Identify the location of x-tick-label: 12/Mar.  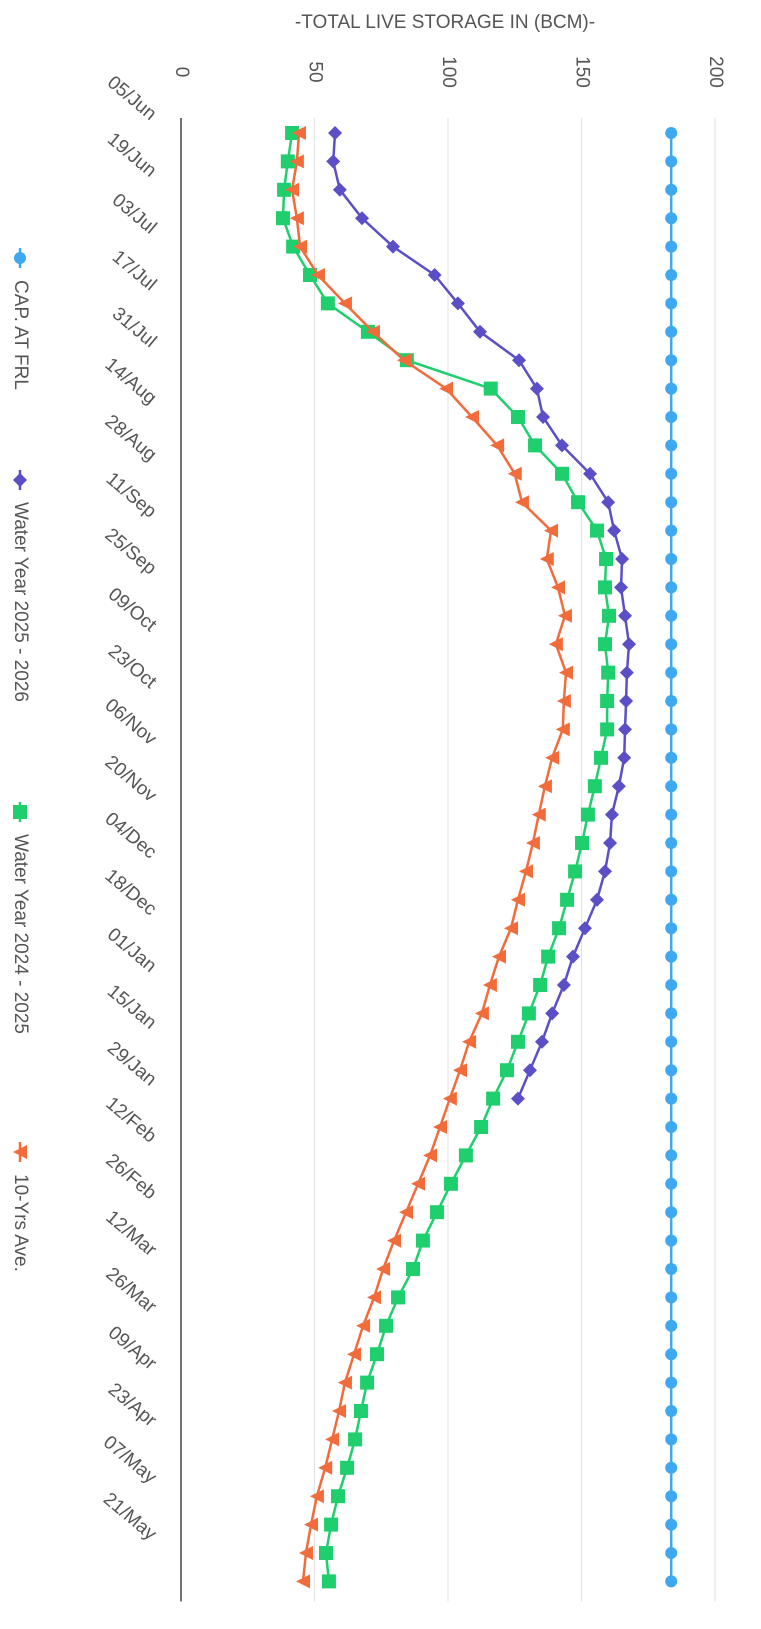
(130, 1234).